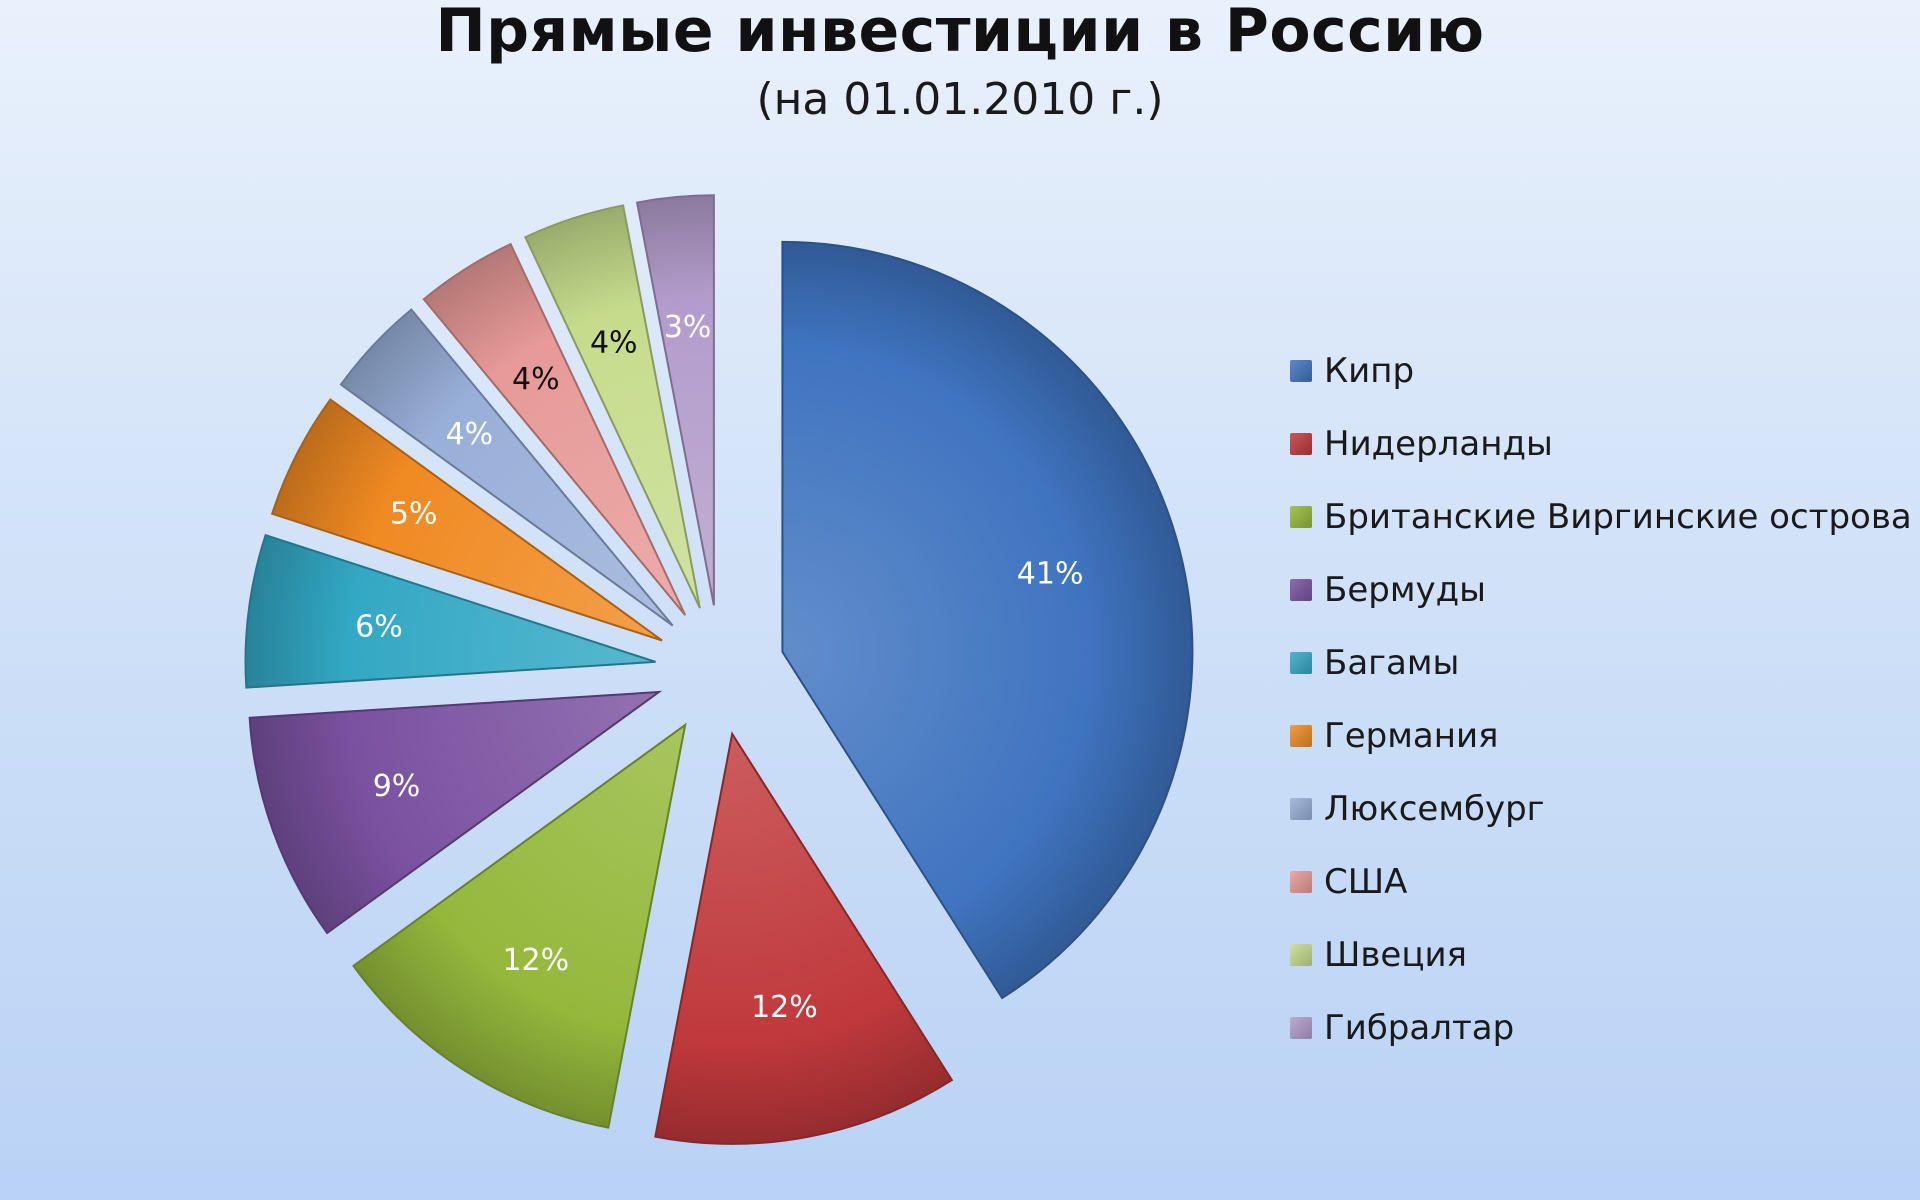 The image size is (1920, 1200). What do you see at coordinates (1434, 808) in the screenshot?
I see `legend-label: Люксембург` at bounding box center [1434, 808].